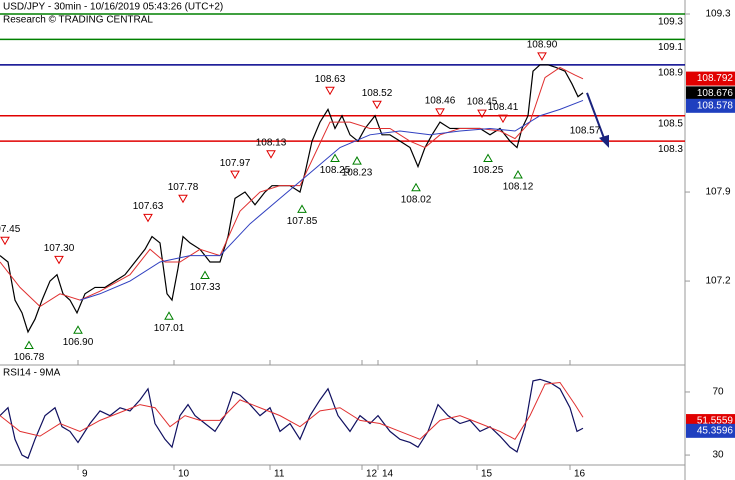 The width and height of the screenshot is (735, 480). Describe the element at coordinates (205, 287) in the screenshot. I see `annotation-label: 107.33` at that location.